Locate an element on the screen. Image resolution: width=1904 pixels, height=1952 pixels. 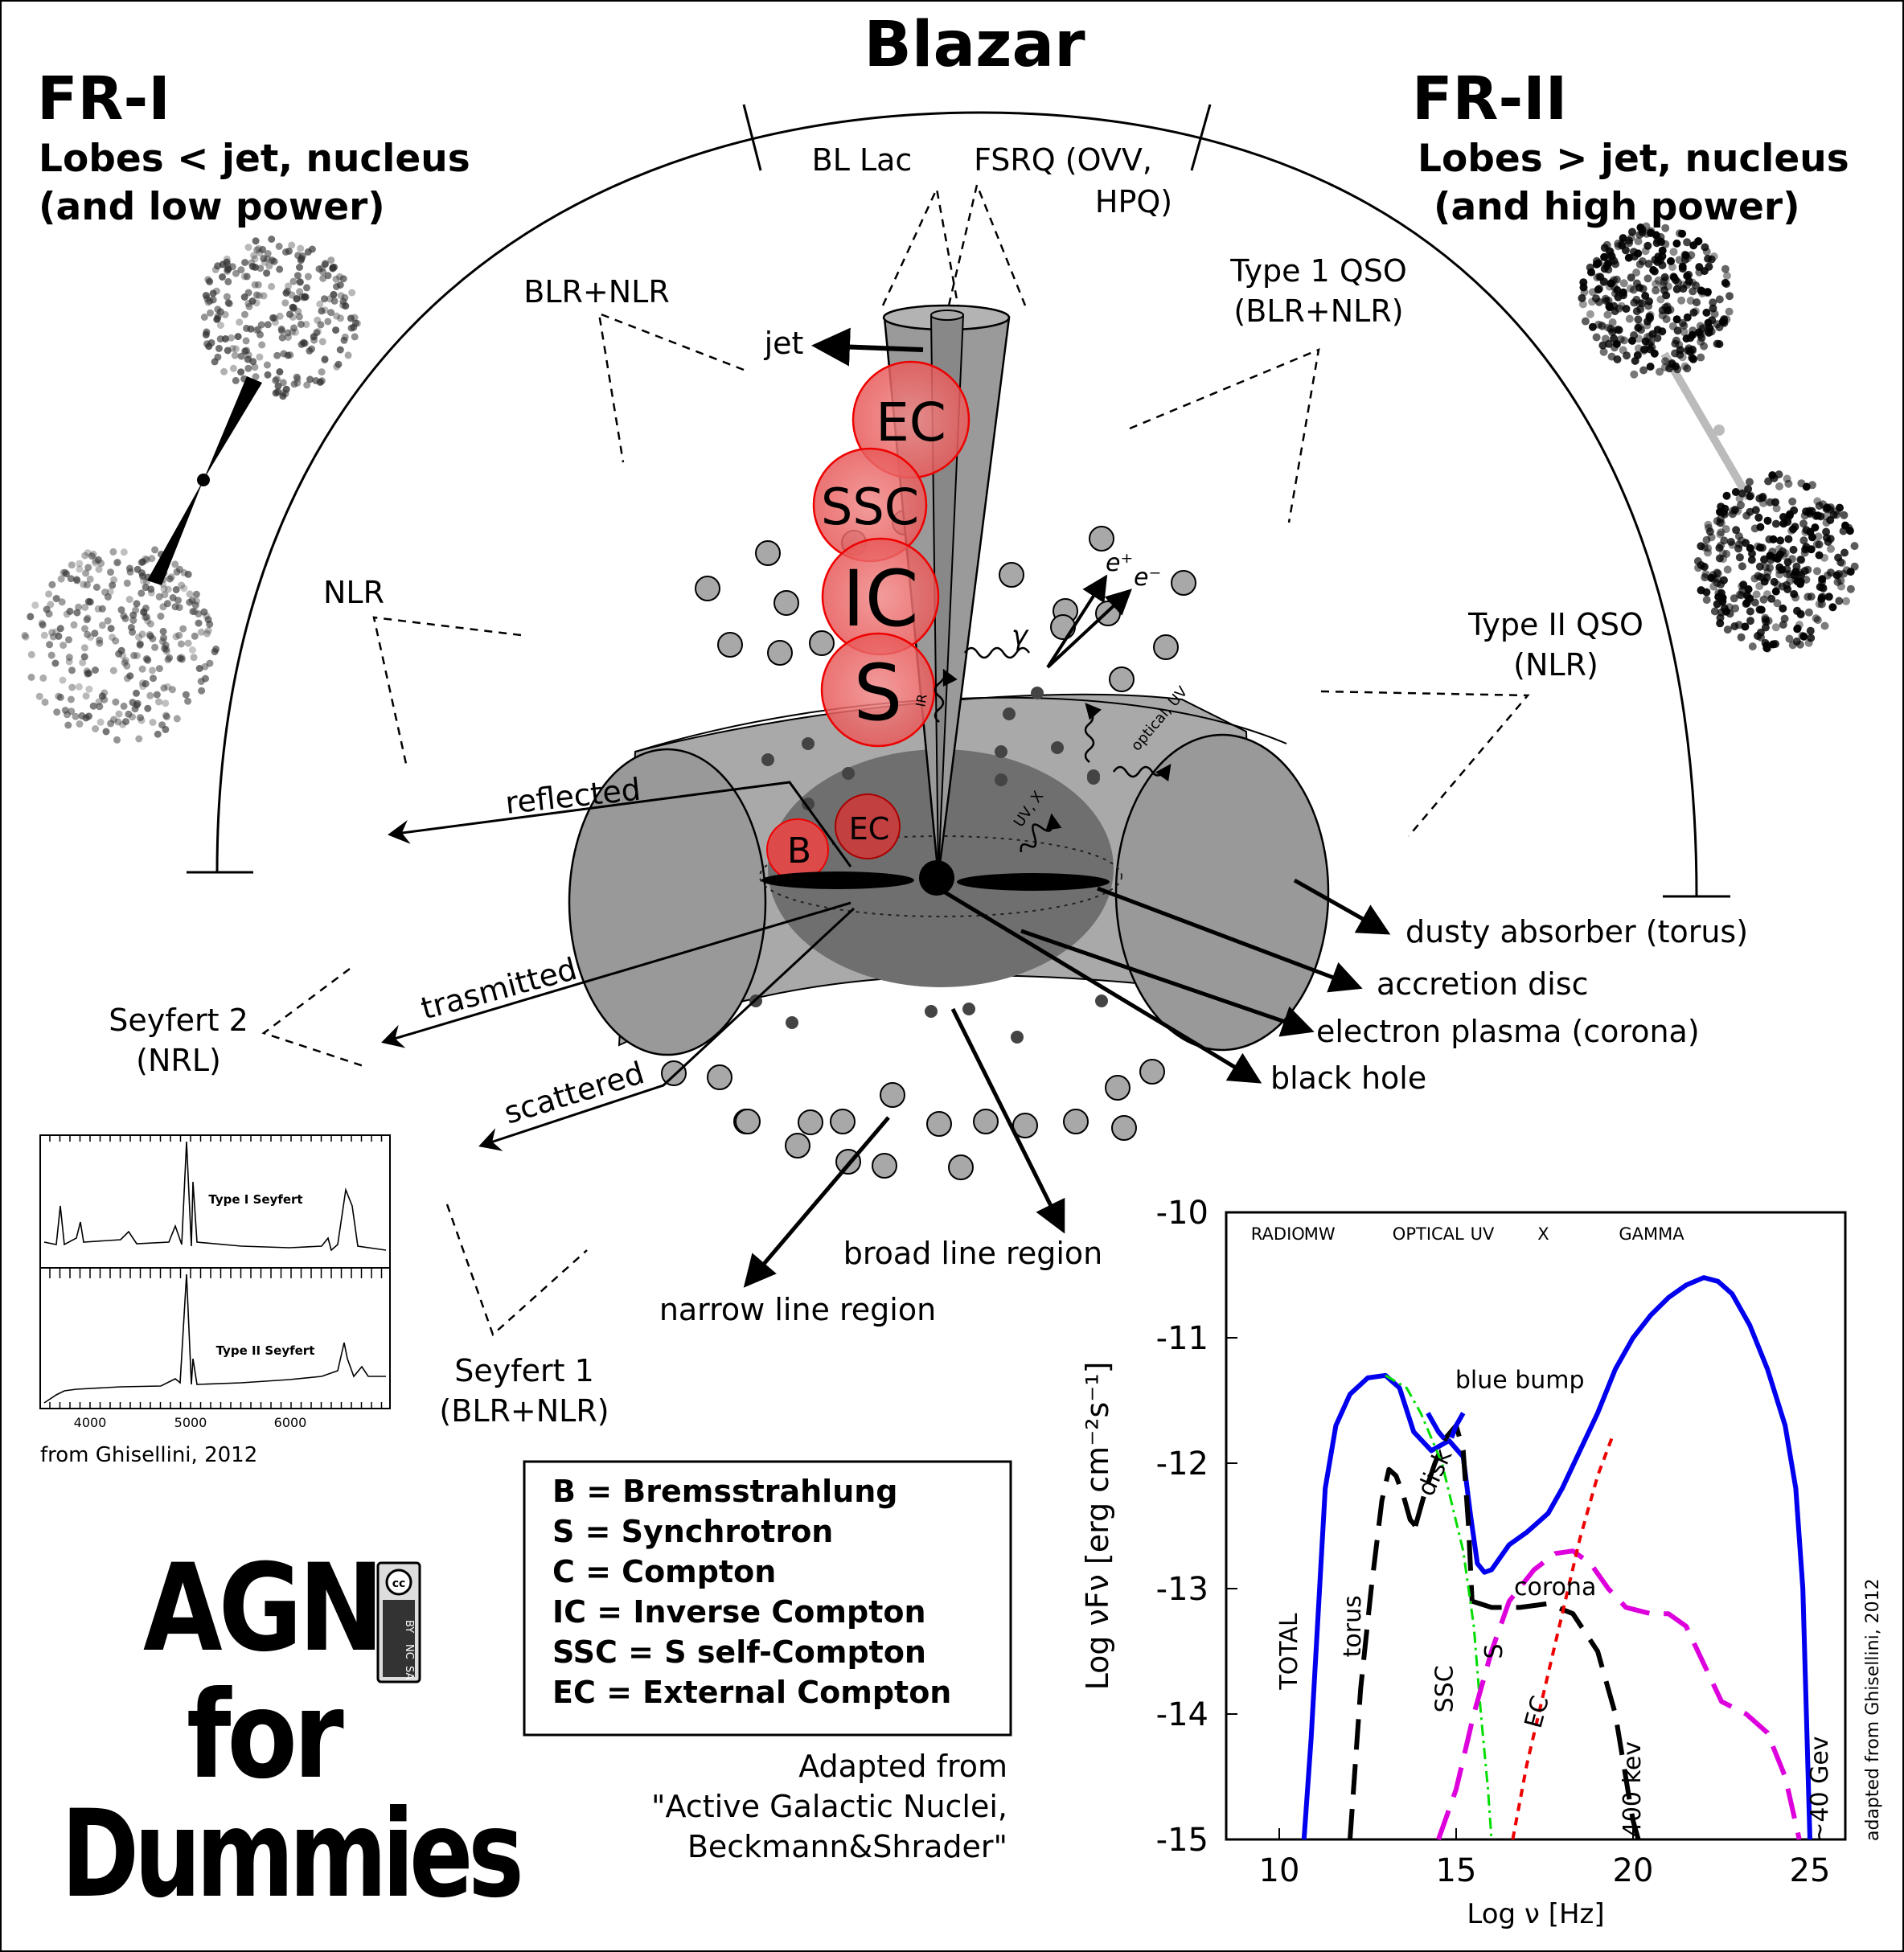
fr2-jet is located at coordinates (1707, 426).